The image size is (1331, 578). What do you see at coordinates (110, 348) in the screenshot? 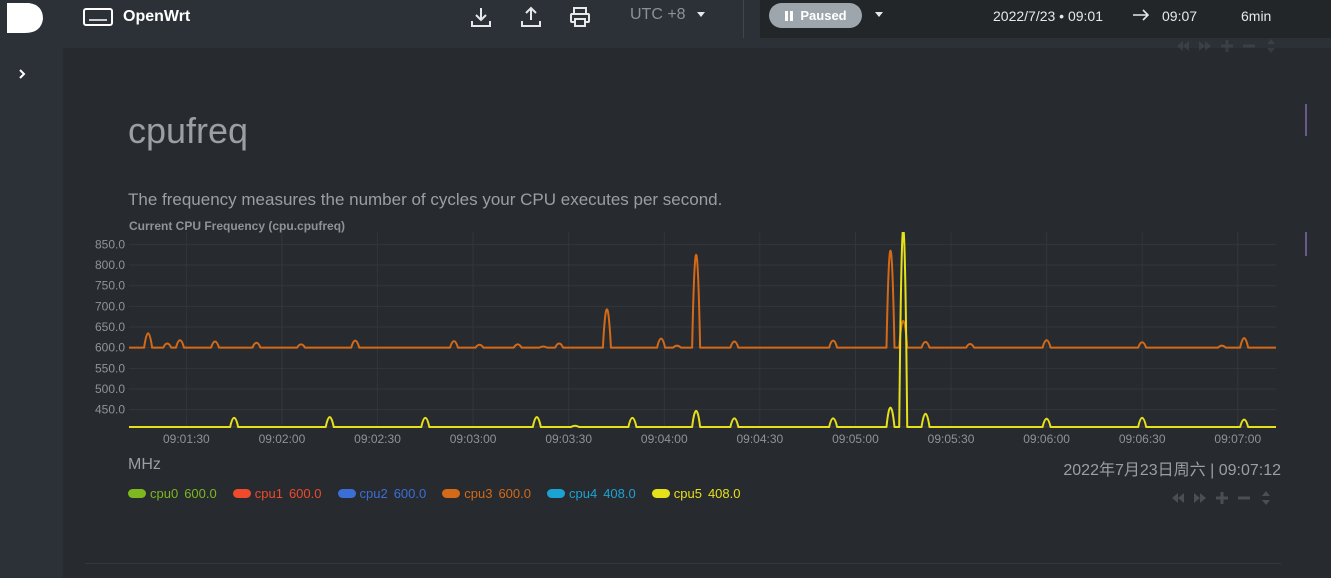
I see `y-tick-label: 600.0` at bounding box center [110, 348].